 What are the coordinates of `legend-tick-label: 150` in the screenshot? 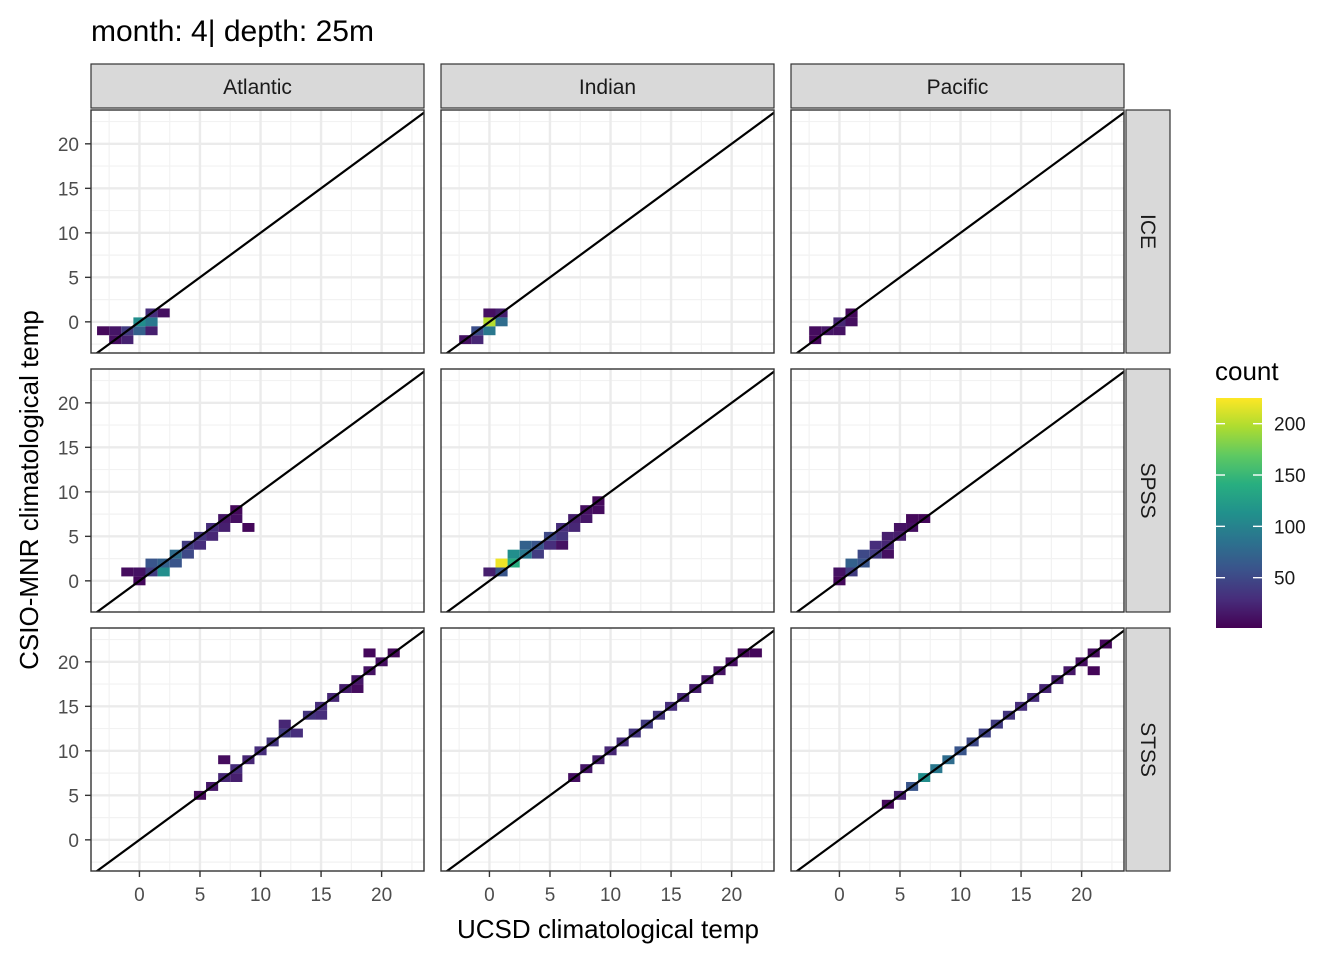 It's located at (1290, 476).